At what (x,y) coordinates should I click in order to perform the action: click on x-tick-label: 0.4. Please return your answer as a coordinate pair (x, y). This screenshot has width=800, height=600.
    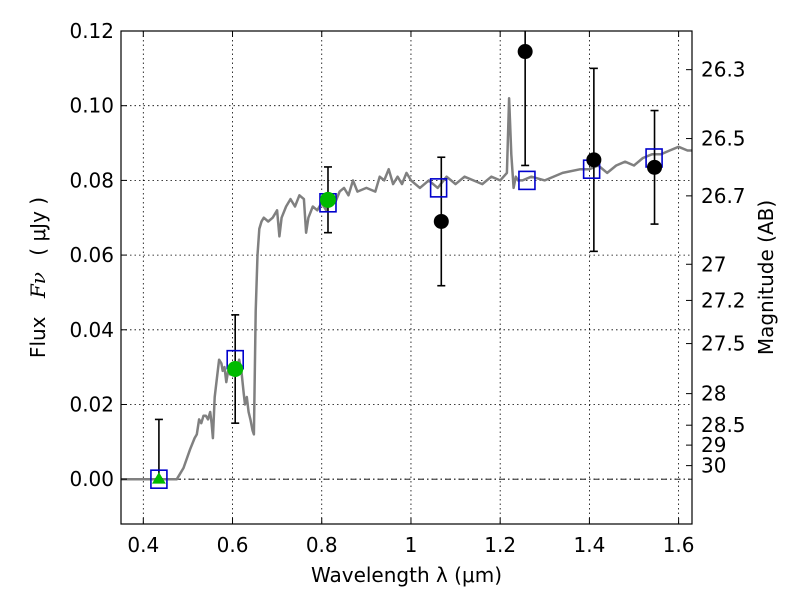
    Looking at the image, I should click on (143, 545).